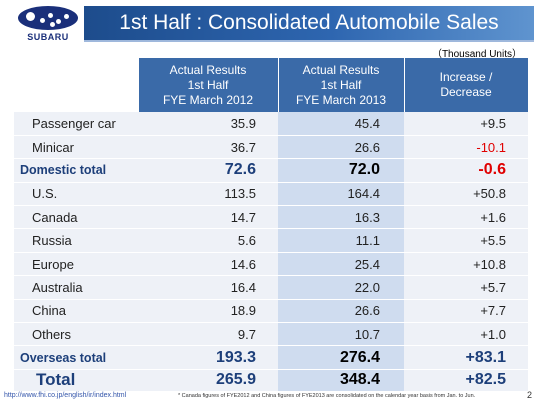  I want to click on row-label: Australia, so click(76, 287).